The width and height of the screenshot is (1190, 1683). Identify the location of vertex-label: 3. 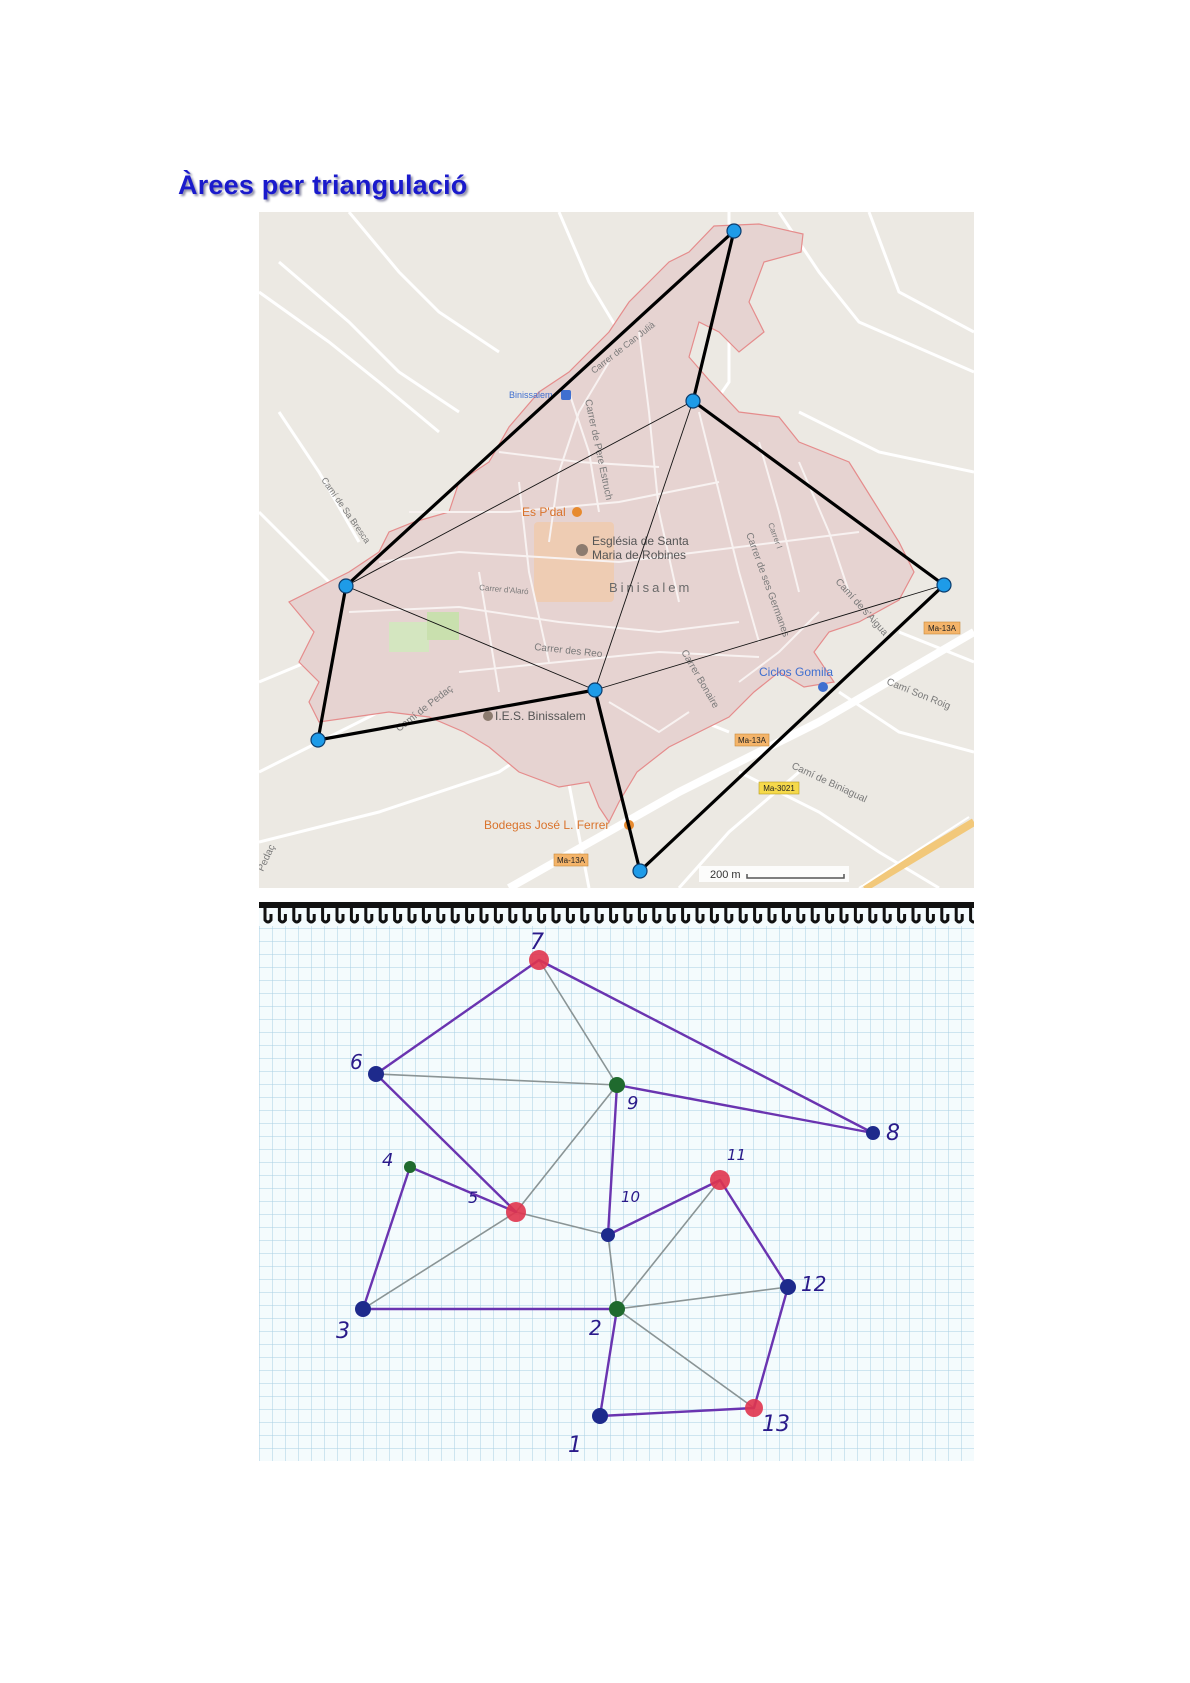
(343, 1331).